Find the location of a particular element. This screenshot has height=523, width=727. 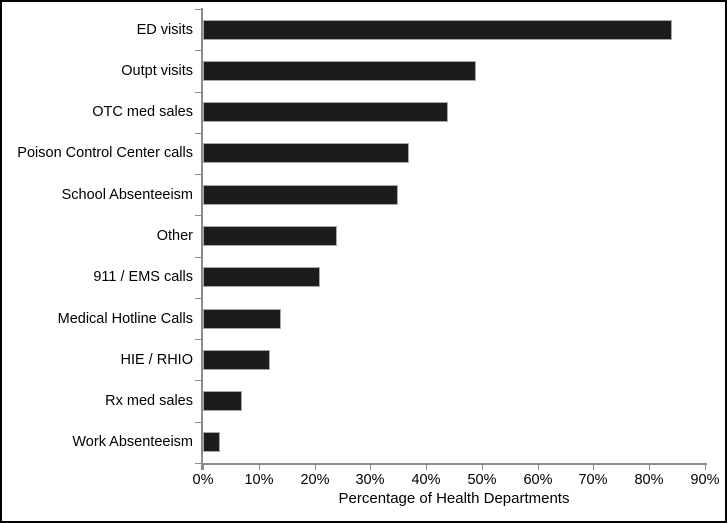

category-label: Work Absenteeism is located at coordinates (132, 442).